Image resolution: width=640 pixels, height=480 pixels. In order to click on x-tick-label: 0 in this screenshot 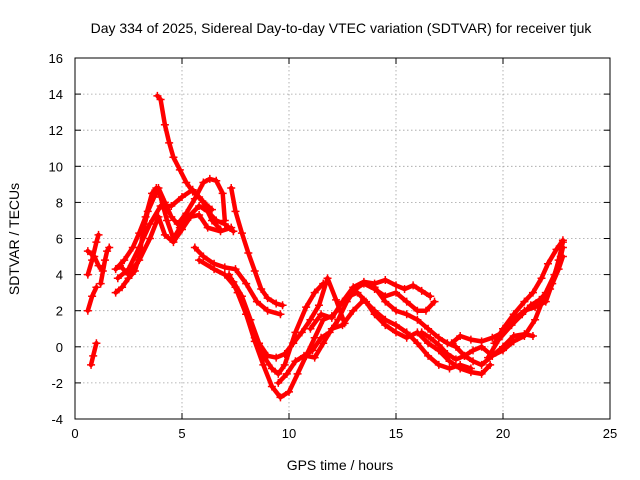, I will do `click(74, 433)`.